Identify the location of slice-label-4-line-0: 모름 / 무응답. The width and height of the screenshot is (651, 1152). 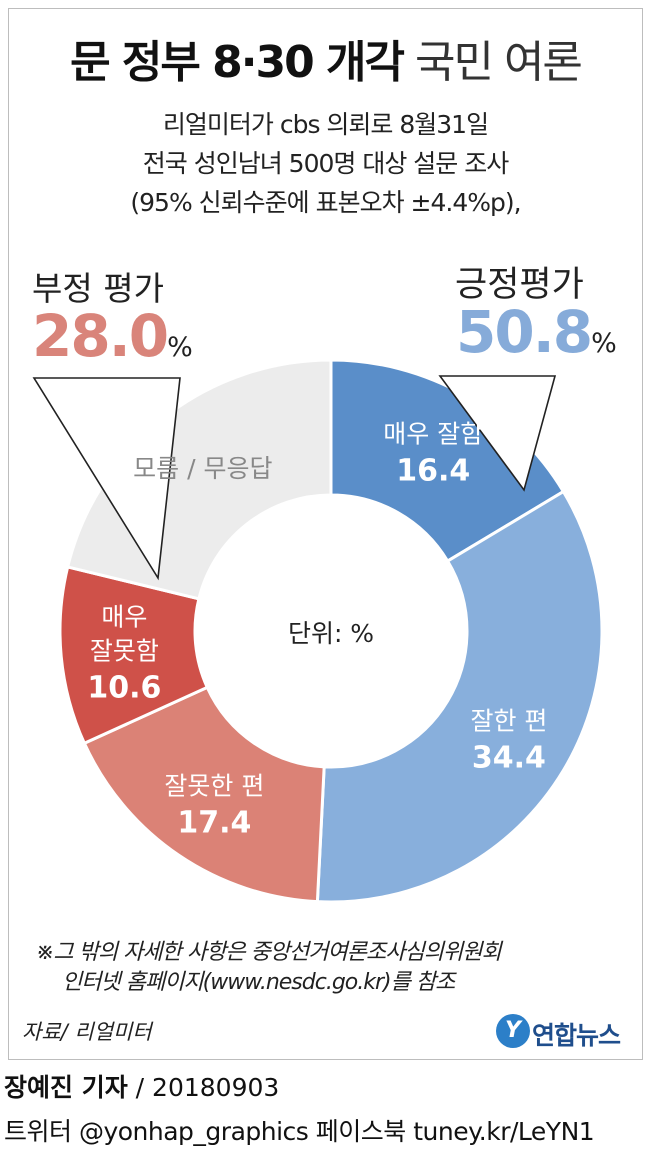
(202, 468).